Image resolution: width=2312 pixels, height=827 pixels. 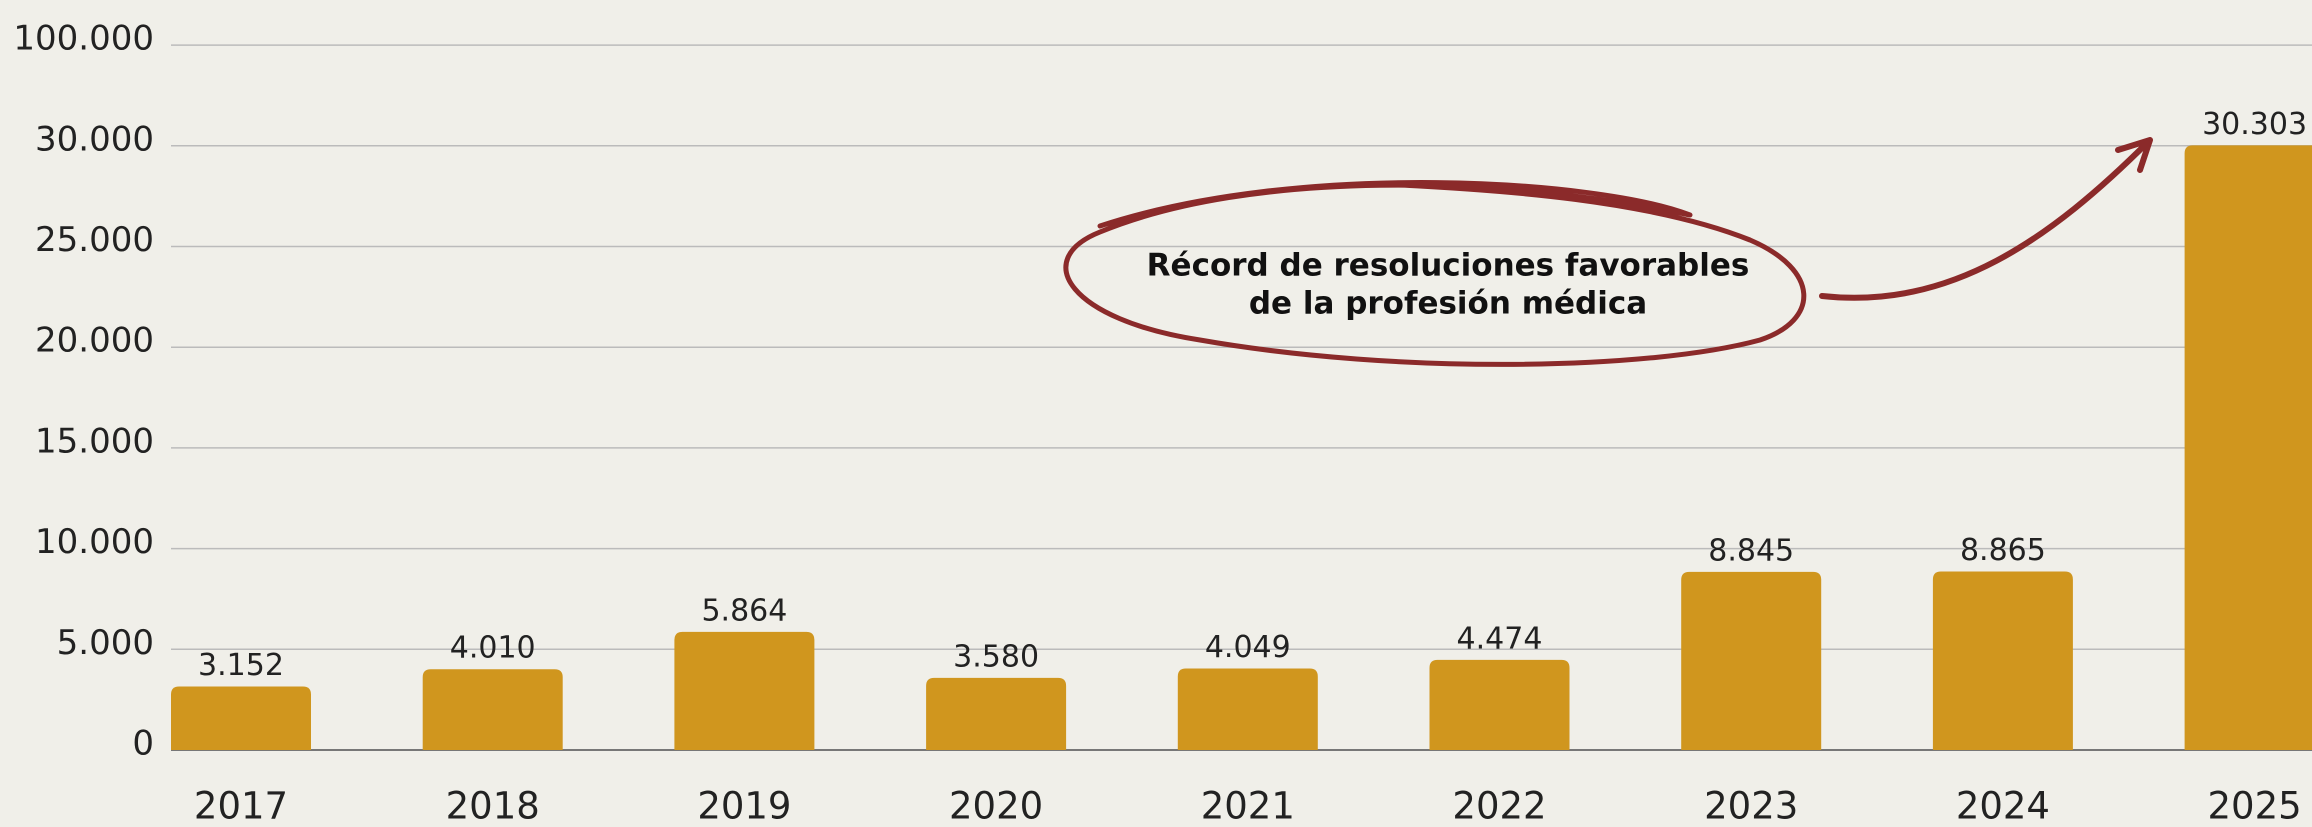 I want to click on x-tick-label: 2020, so click(x=996, y=806).